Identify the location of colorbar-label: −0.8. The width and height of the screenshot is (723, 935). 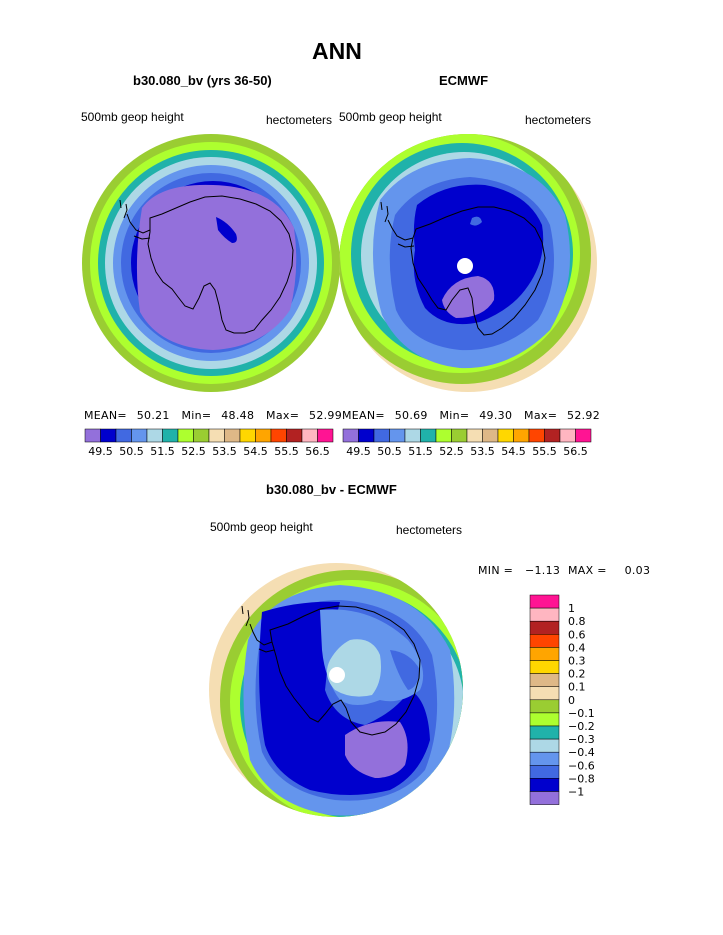
(581, 778).